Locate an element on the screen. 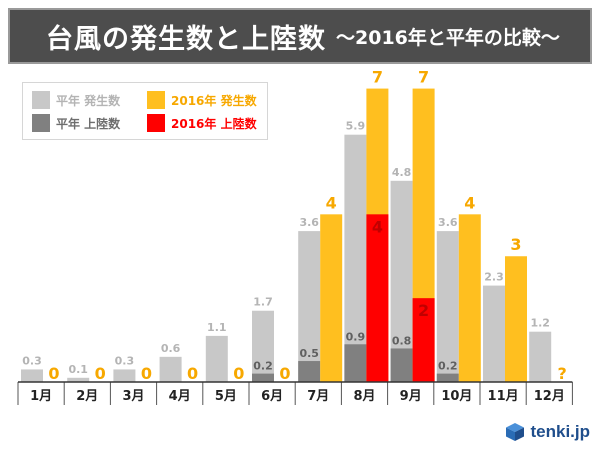 The width and height of the screenshot is (600, 450). legend-item-2016-formation: 2016年 発生数 is located at coordinates (202, 100).